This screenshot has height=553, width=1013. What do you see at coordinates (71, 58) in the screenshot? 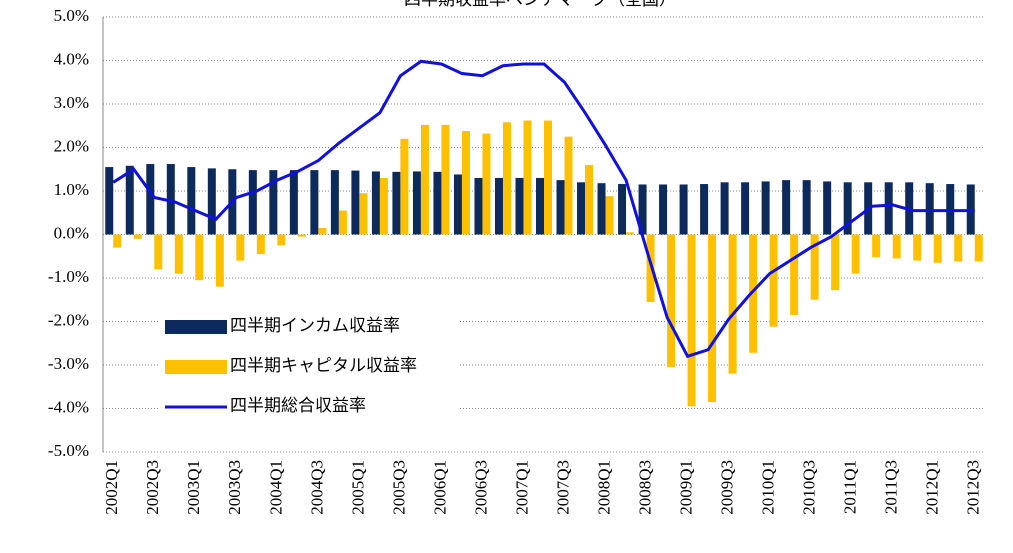
I see `y-tick-label: 4.0%` at bounding box center [71, 58].